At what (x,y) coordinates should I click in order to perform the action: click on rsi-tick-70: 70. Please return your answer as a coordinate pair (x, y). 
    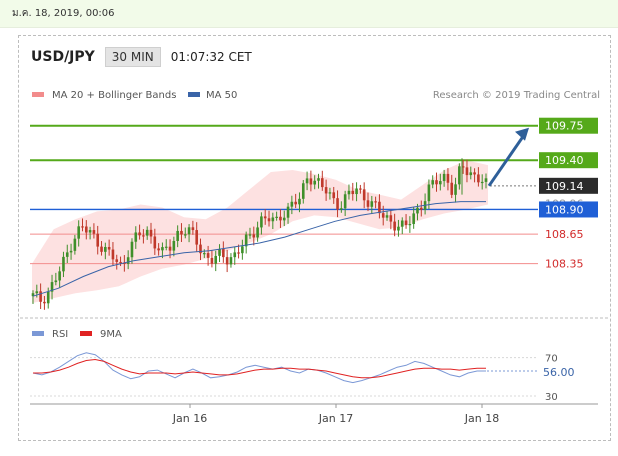
    Looking at the image, I should click on (551, 359).